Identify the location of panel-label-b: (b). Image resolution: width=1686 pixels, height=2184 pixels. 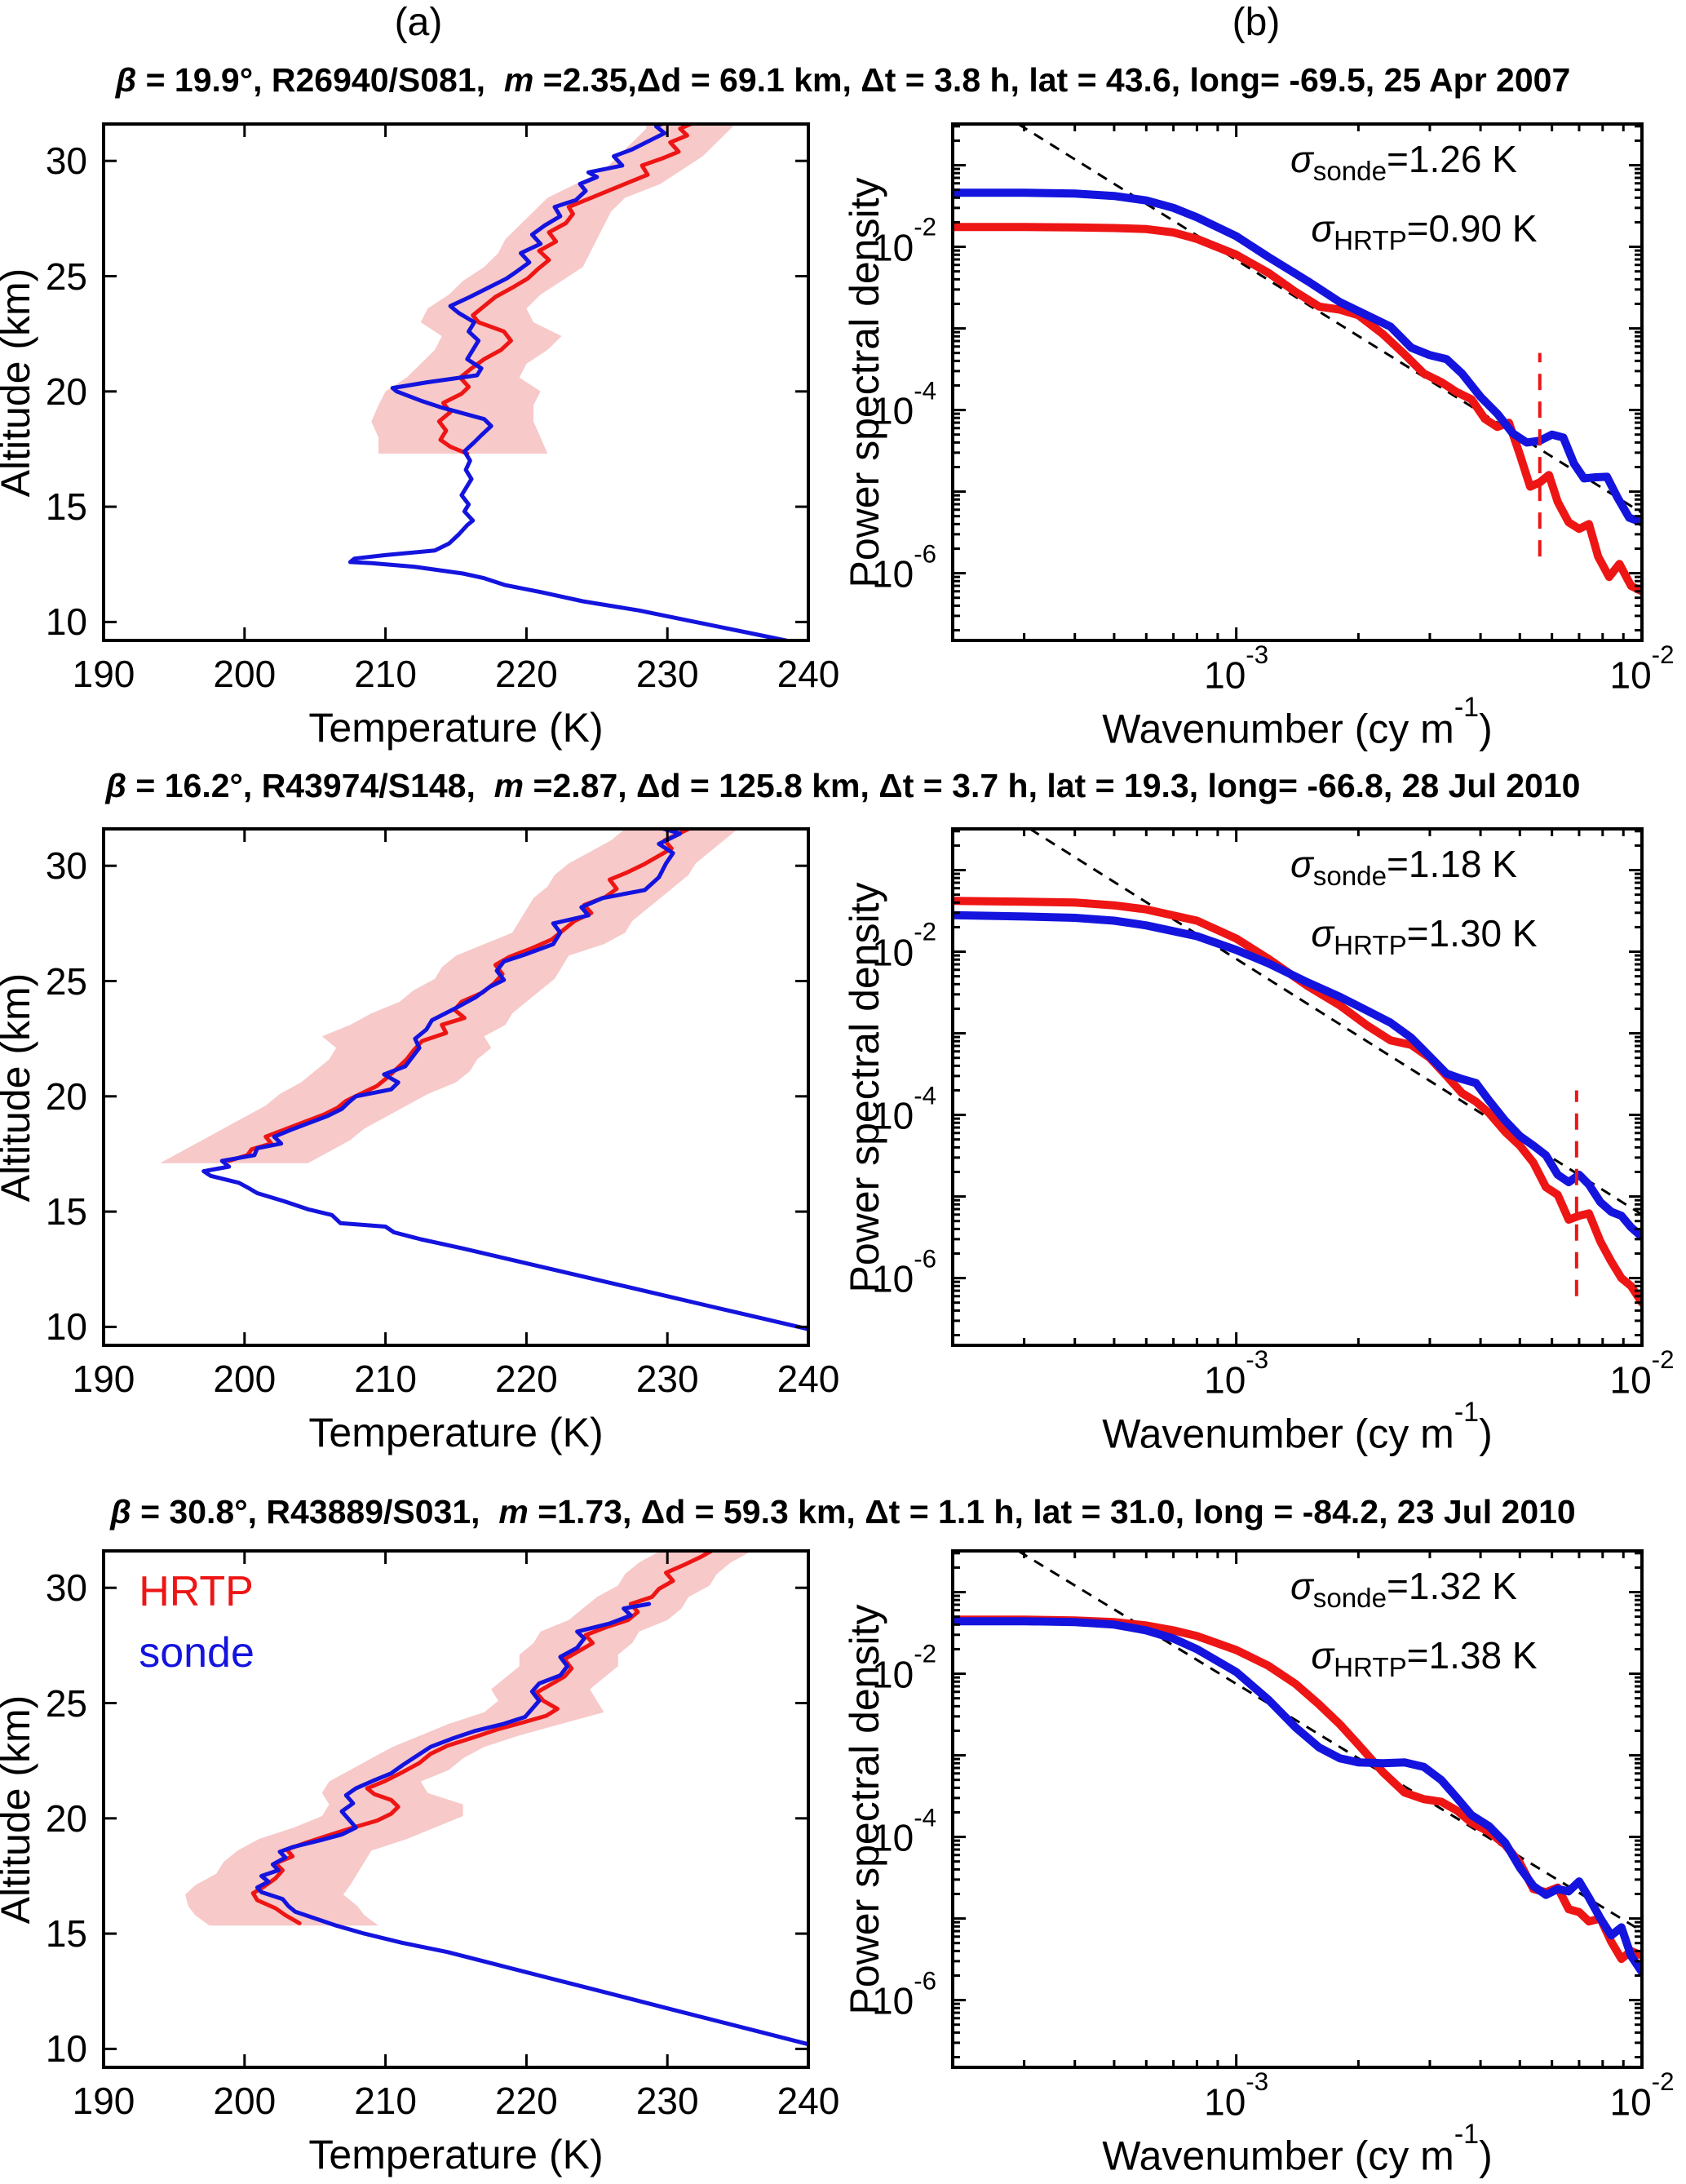
(1257, 23).